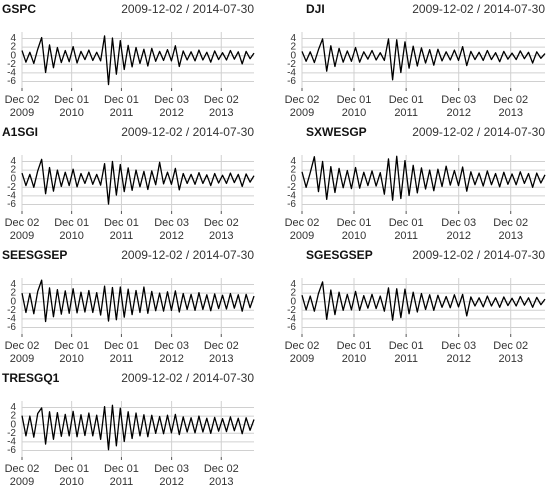 The image size is (550, 494). I want to click on panel-title: SEESGSEP, so click(34, 255).